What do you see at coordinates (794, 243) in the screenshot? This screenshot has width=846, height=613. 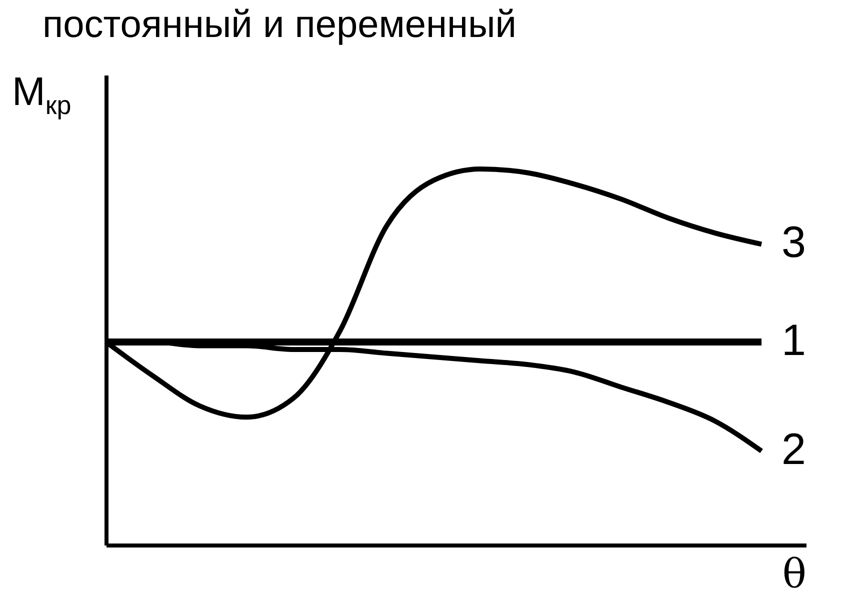 I see `series-label: 3` at bounding box center [794, 243].